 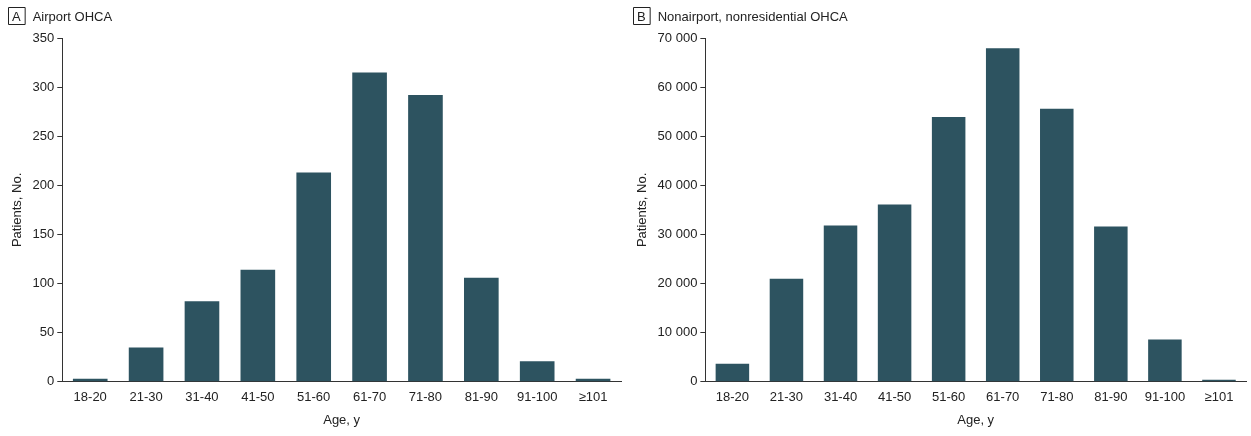 I want to click on y-tick-label: 200, so click(x=43, y=184).